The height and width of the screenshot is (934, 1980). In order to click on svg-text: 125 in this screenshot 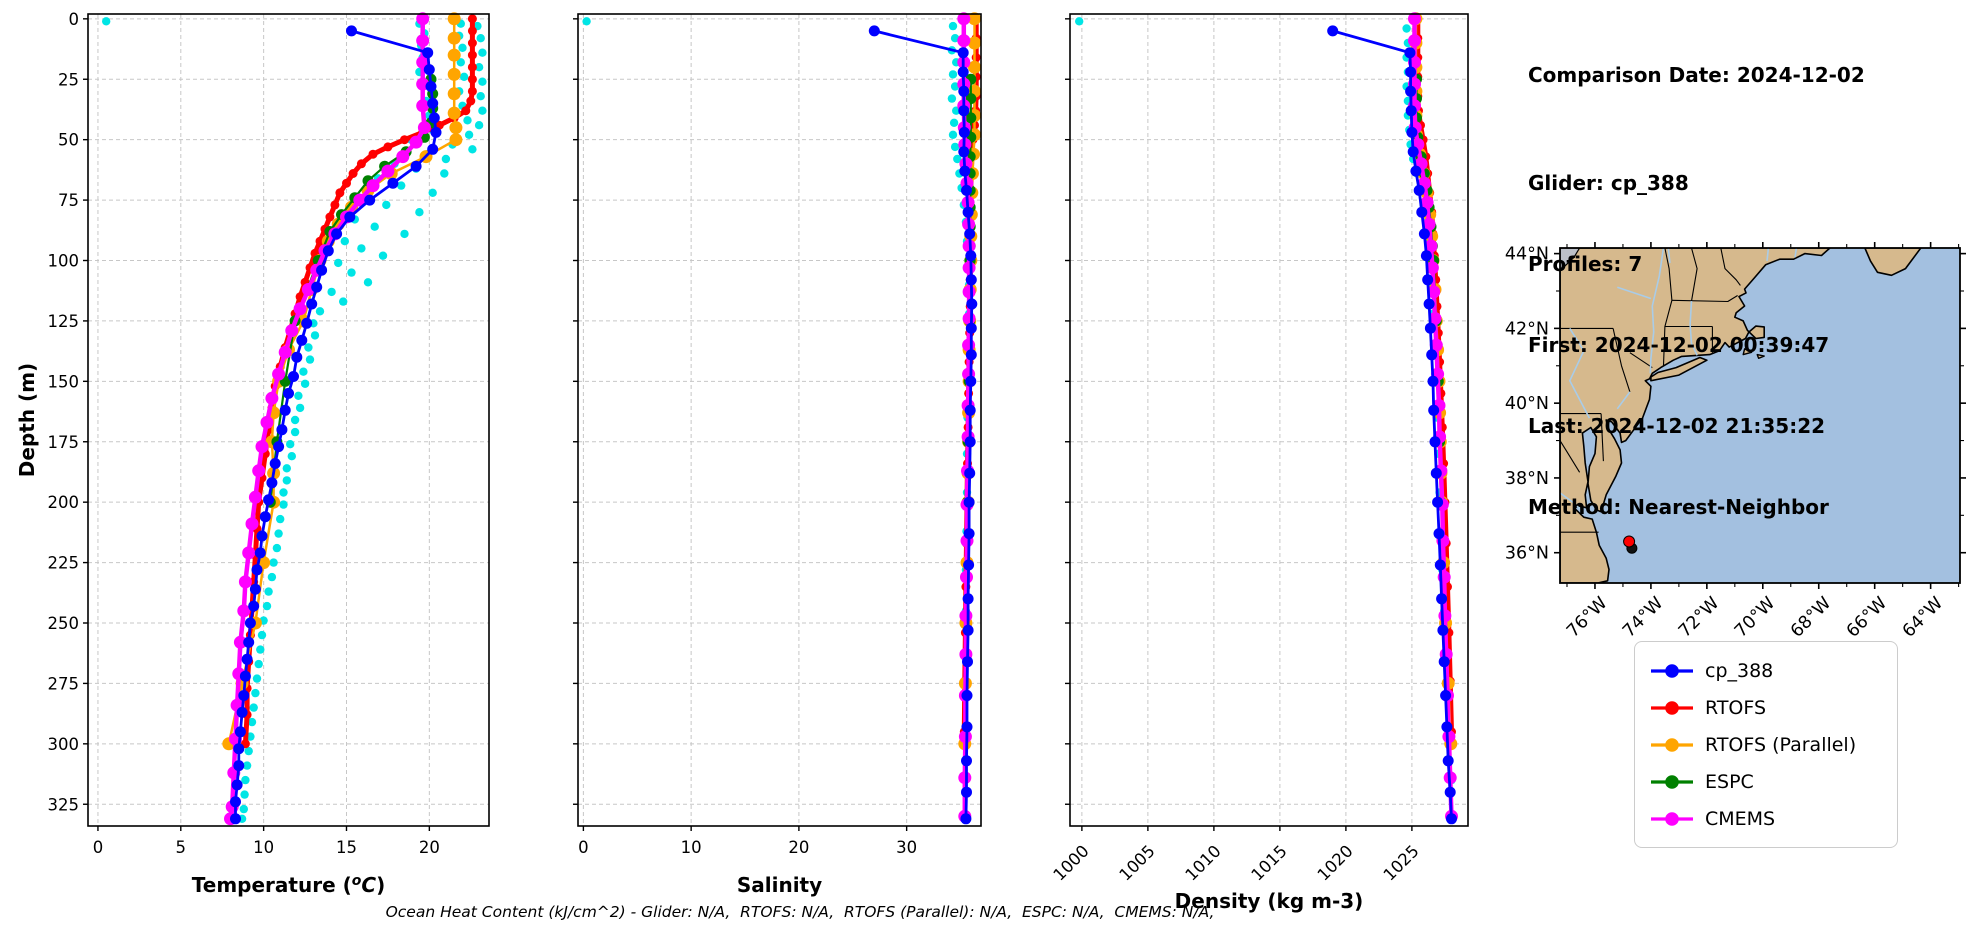, I will do `click(64, 321)`.